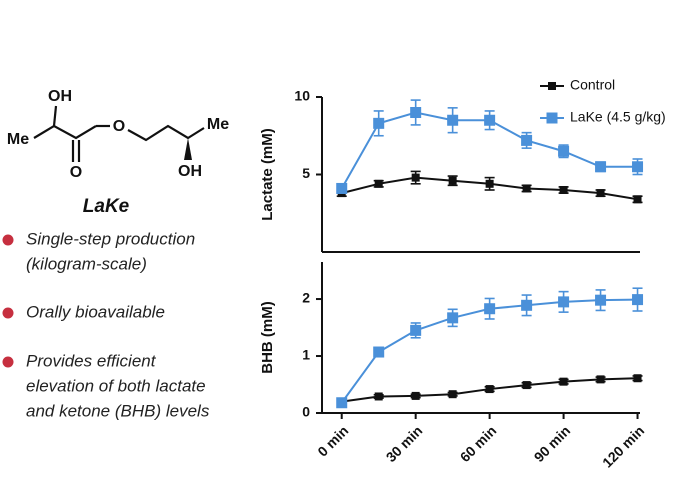 Image resolution: width=700 pixels, height=495 pixels. I want to click on wedge-bond, so click(188, 149).